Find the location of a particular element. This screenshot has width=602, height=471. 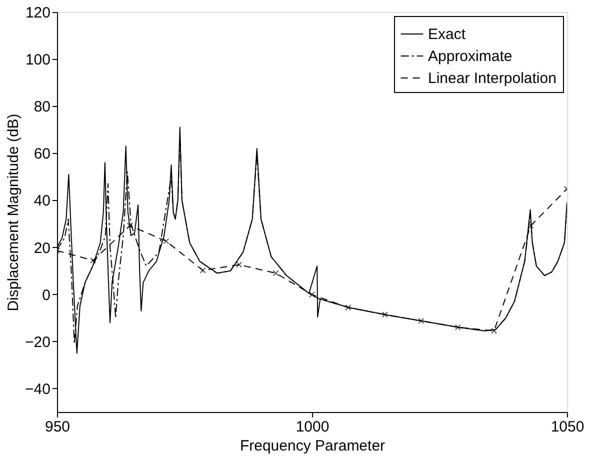

legend-label: Linear Interpolation is located at coordinates (492, 78).